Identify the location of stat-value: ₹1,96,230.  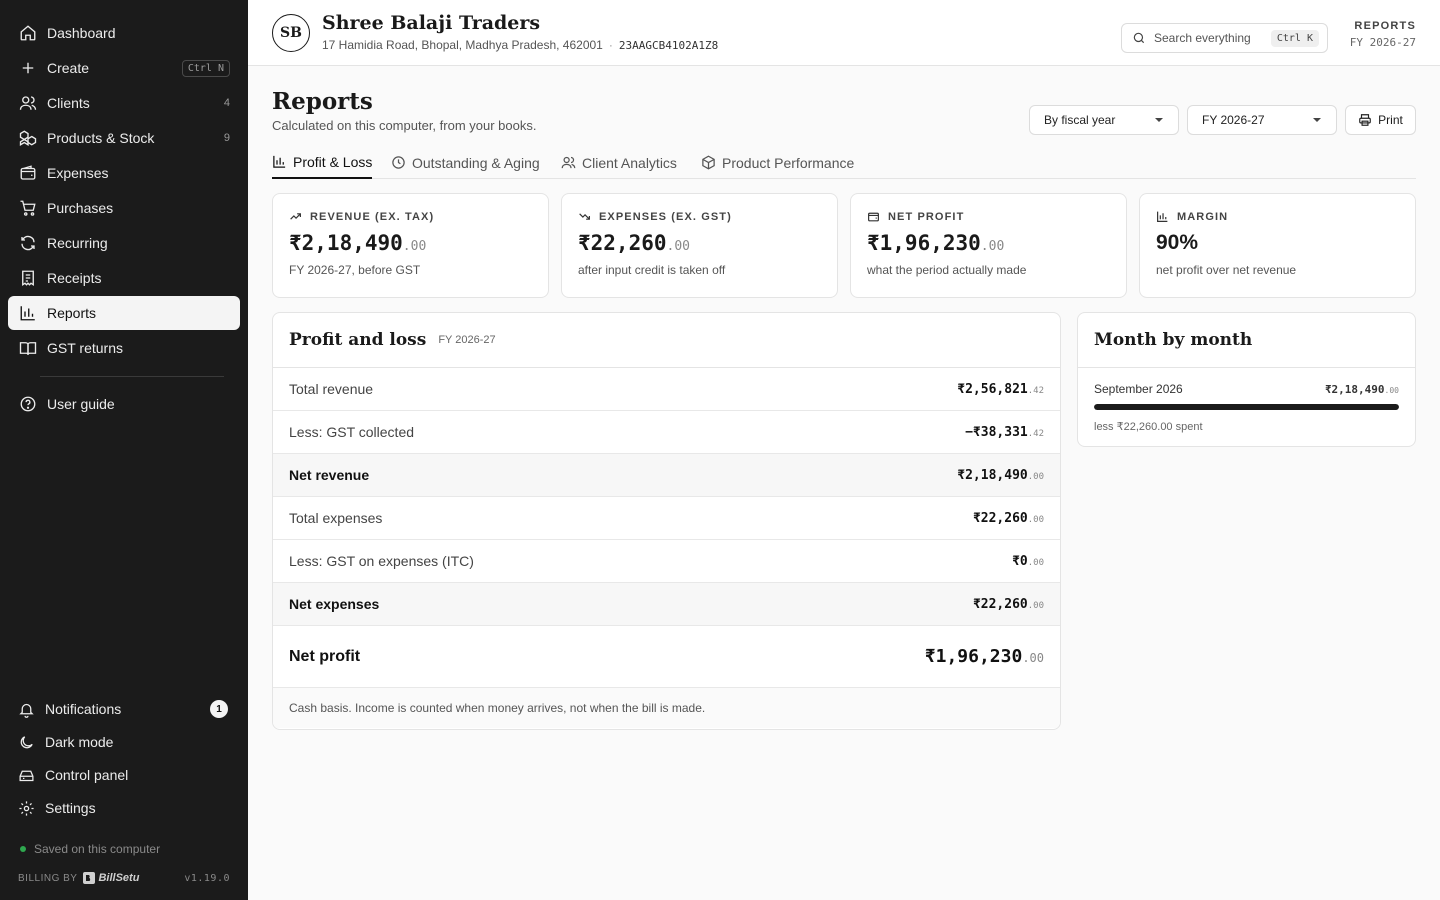
(924, 243).